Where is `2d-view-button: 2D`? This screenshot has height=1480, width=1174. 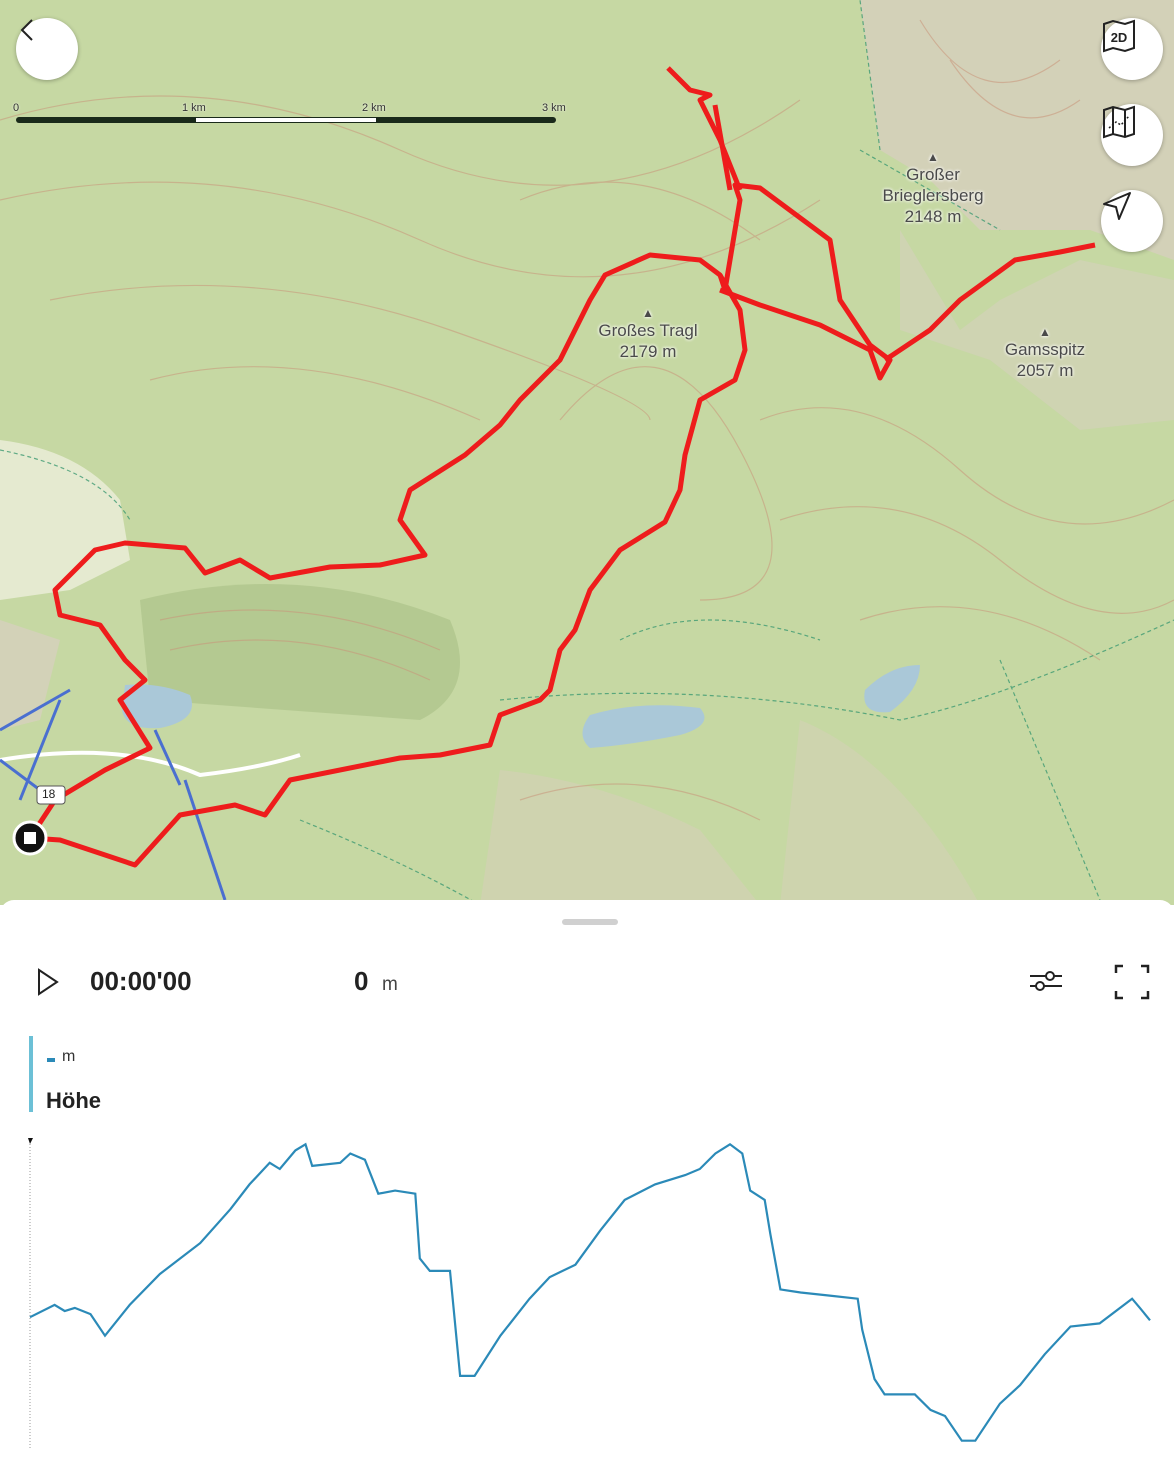 2d-view-button: 2D is located at coordinates (1132, 49).